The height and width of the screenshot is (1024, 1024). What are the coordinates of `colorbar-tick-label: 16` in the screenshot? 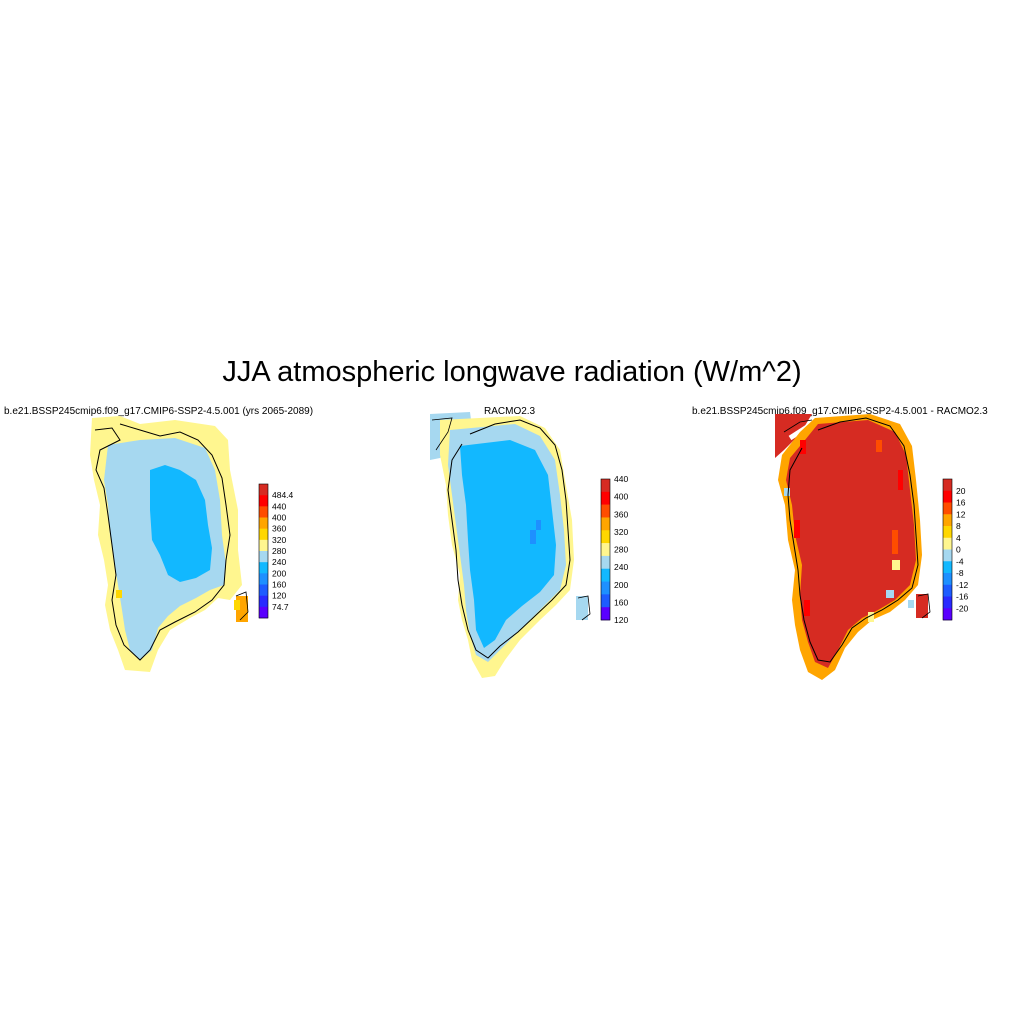 It's located at (961, 503).